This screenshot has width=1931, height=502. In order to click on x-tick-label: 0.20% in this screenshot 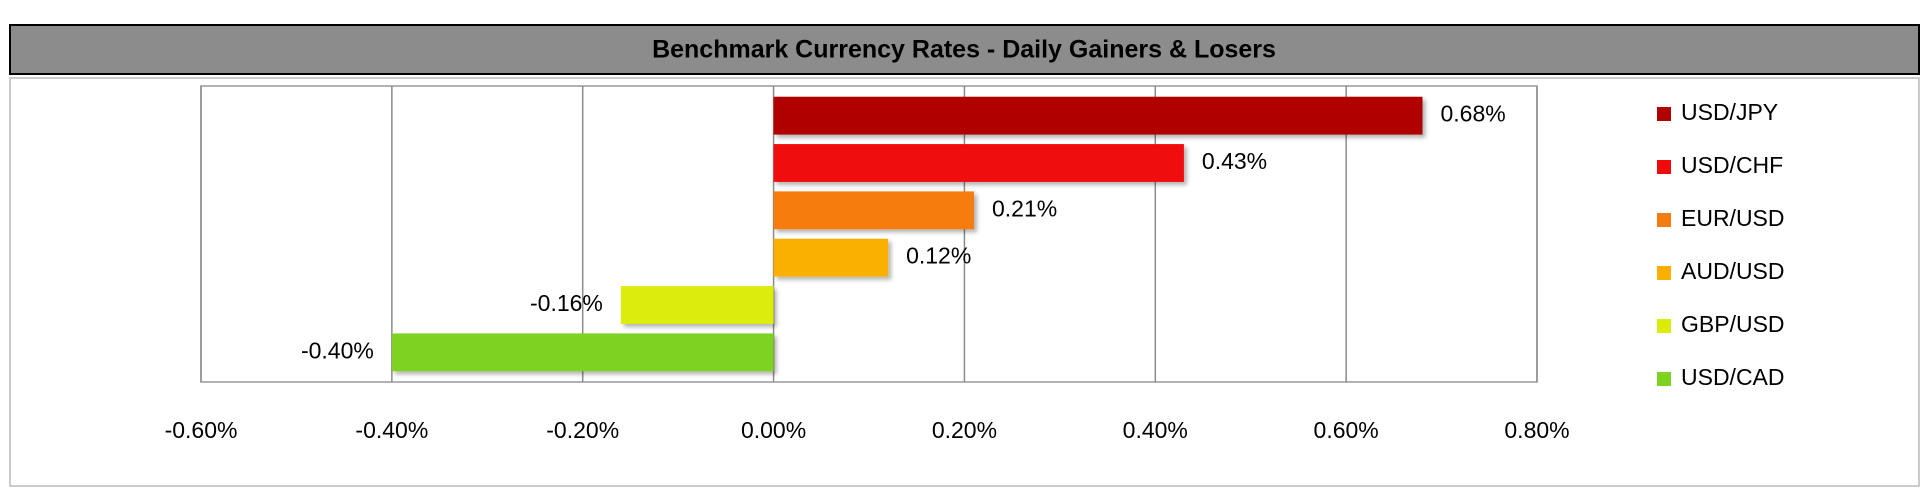, I will do `click(964, 430)`.